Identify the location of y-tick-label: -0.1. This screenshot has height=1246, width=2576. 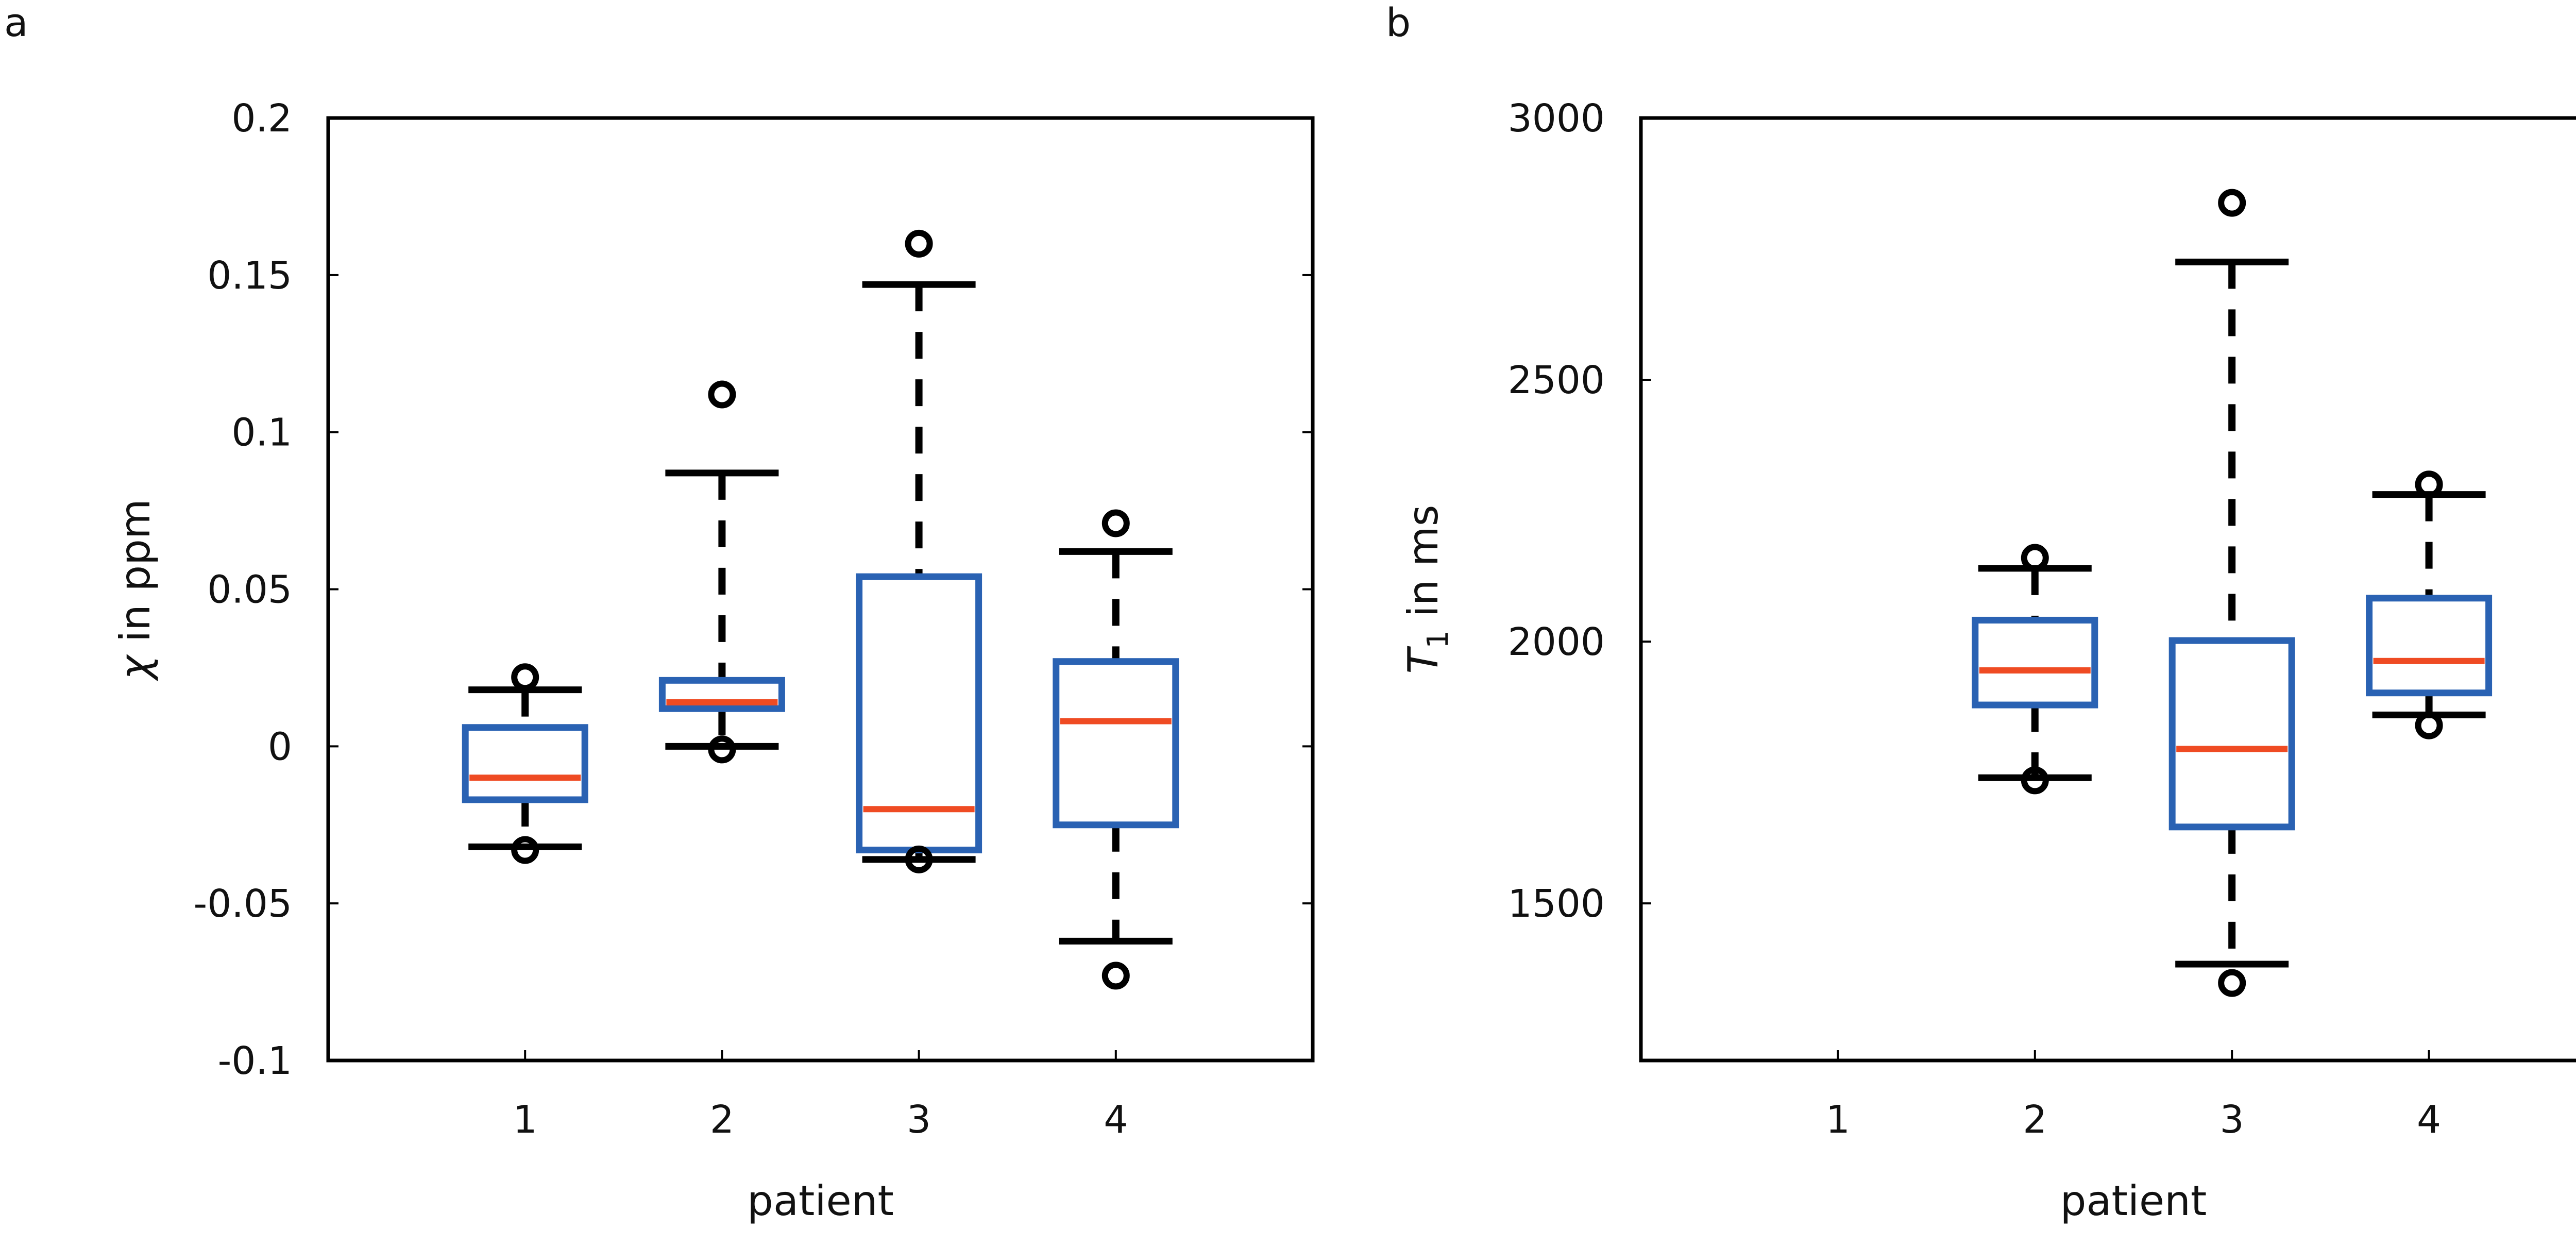
(255, 1061).